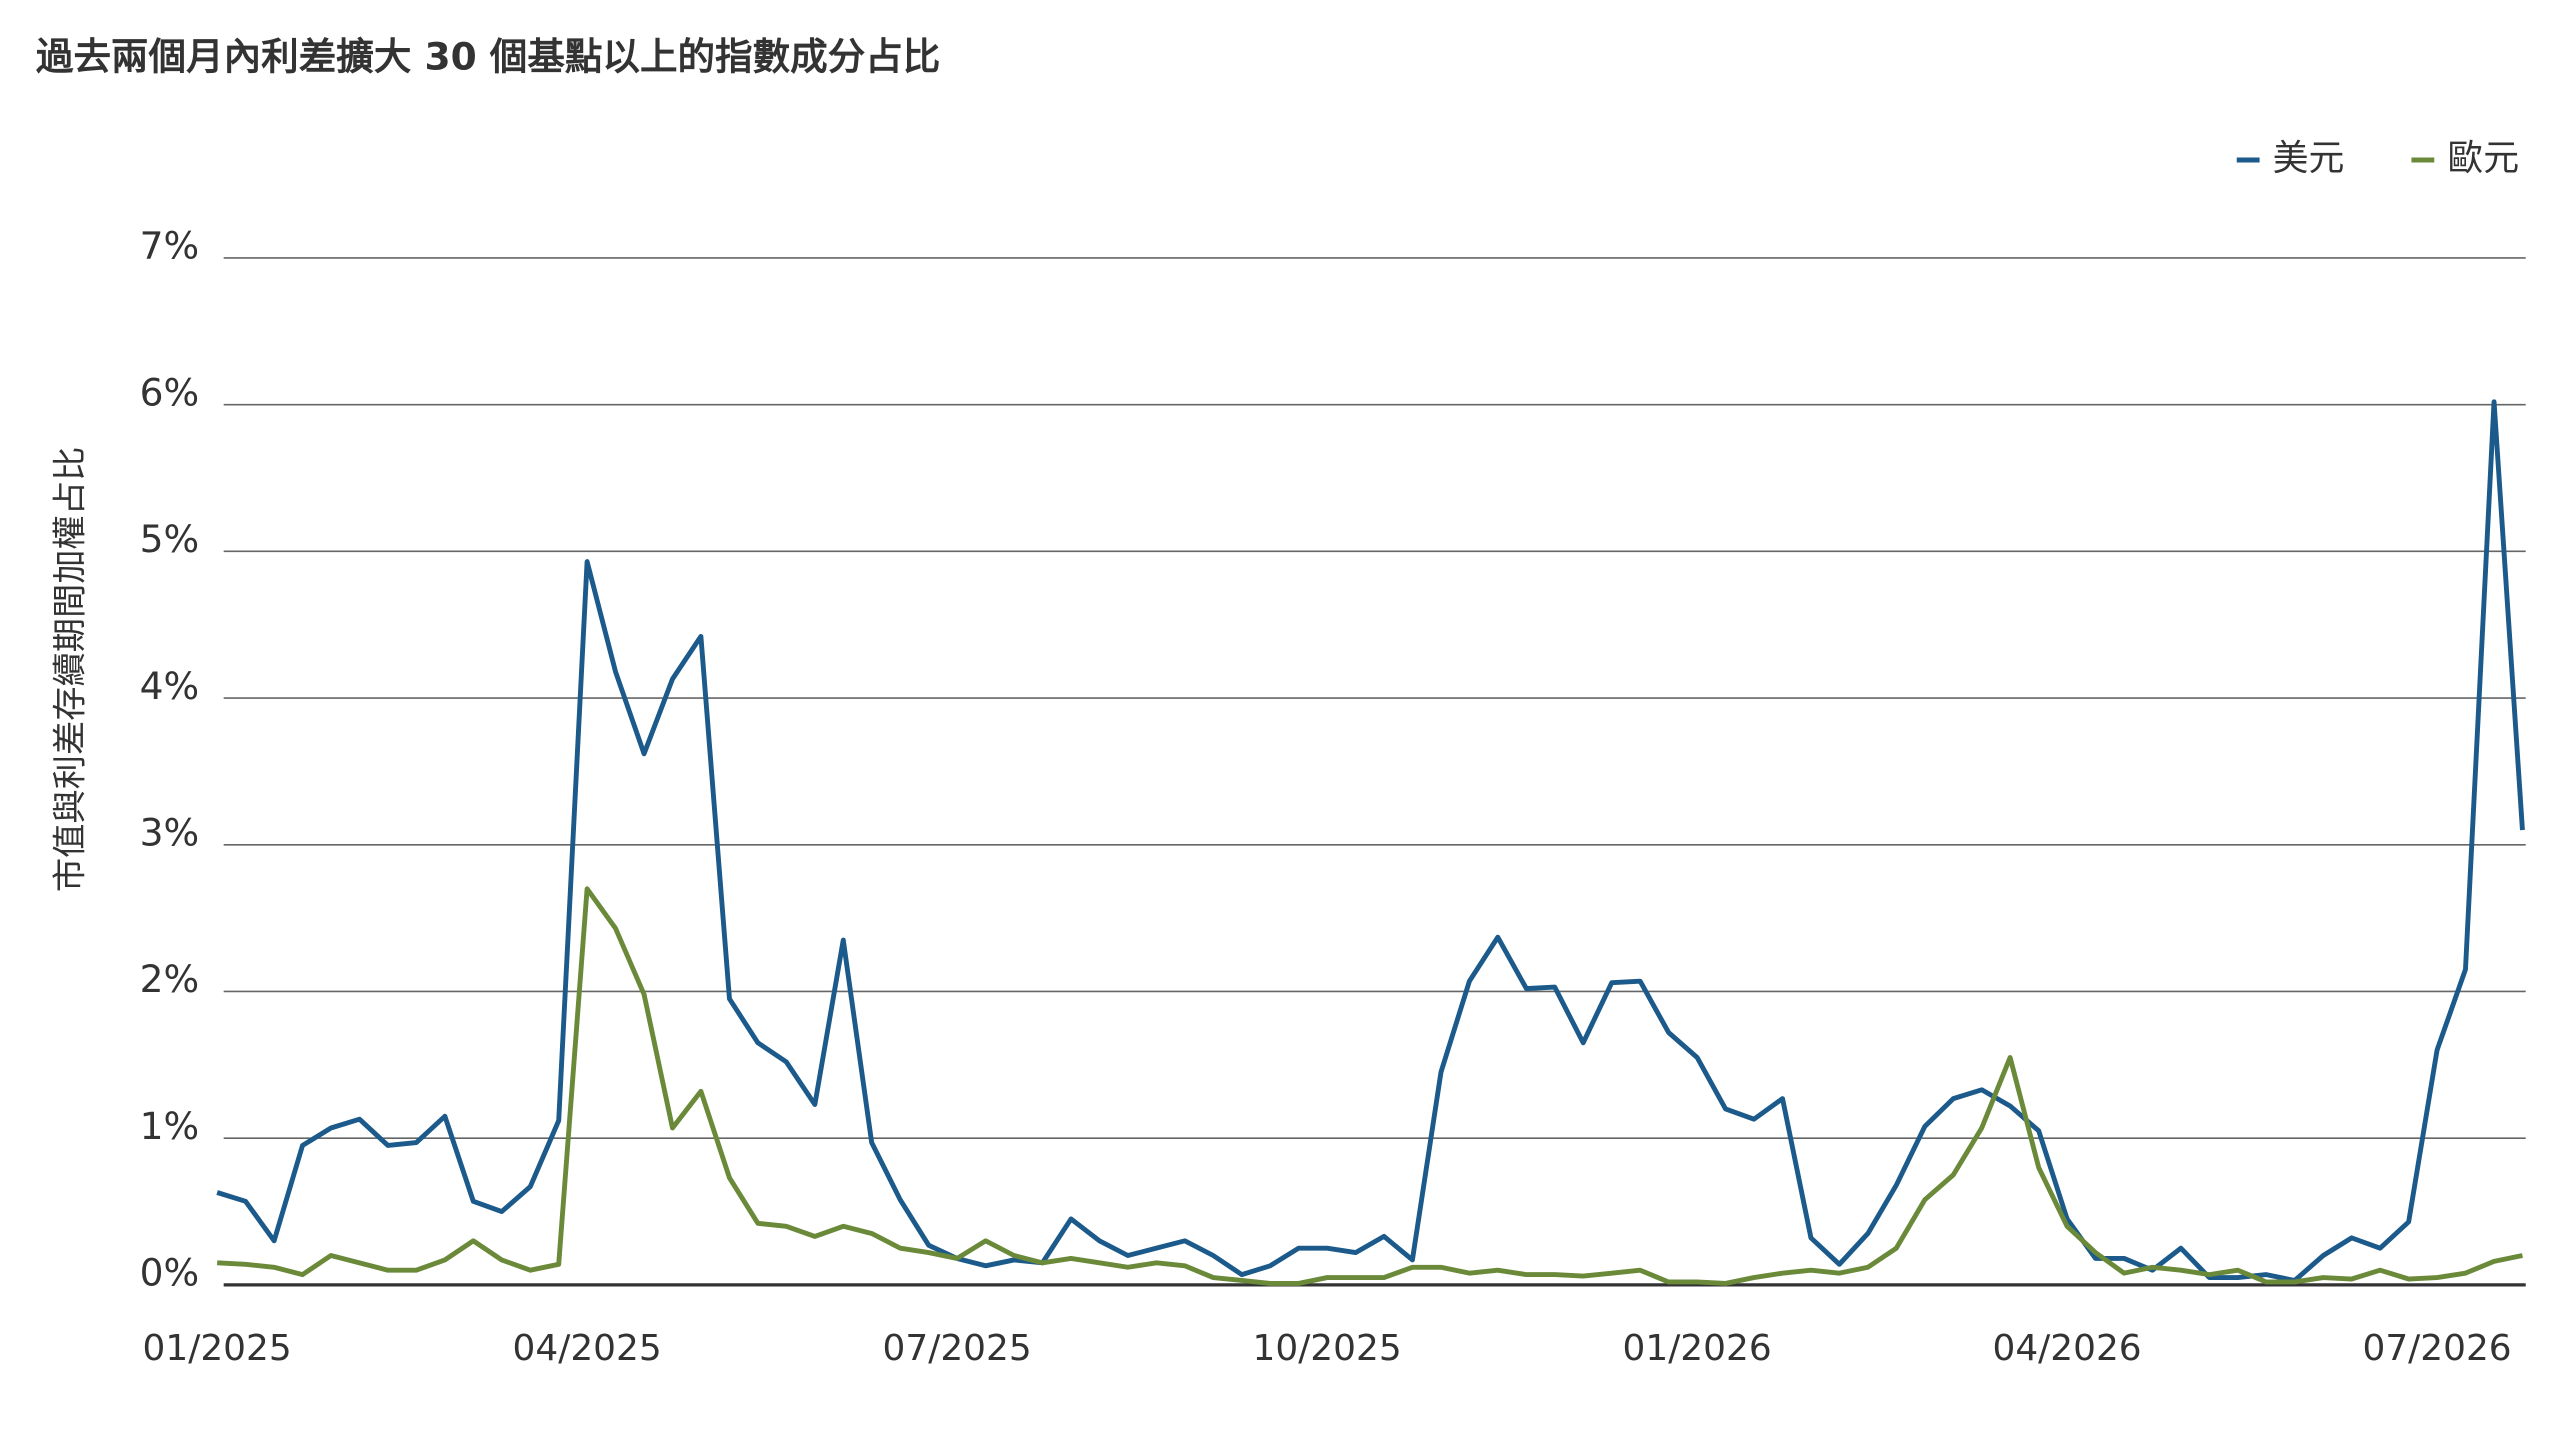 This screenshot has width=2560, height=1440. Describe the element at coordinates (170, 1126) in the screenshot. I see `y-tick-label: 1%` at that location.